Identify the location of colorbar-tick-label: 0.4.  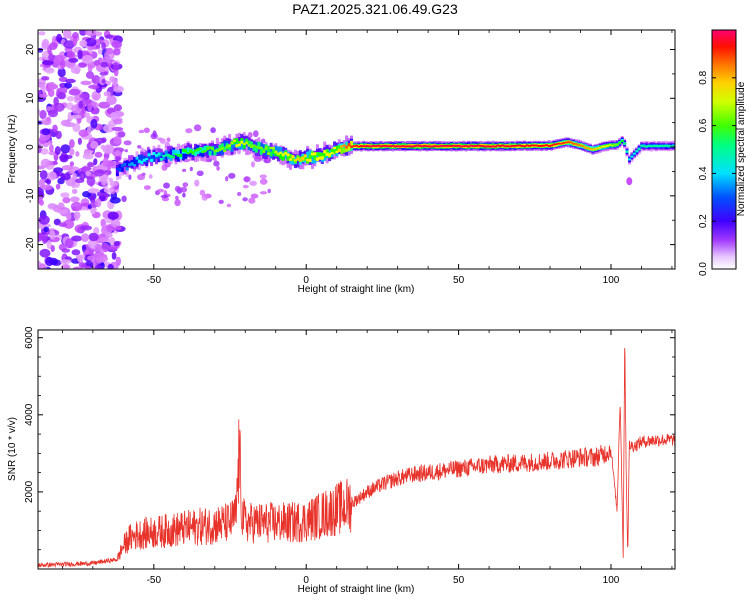
(703, 173).